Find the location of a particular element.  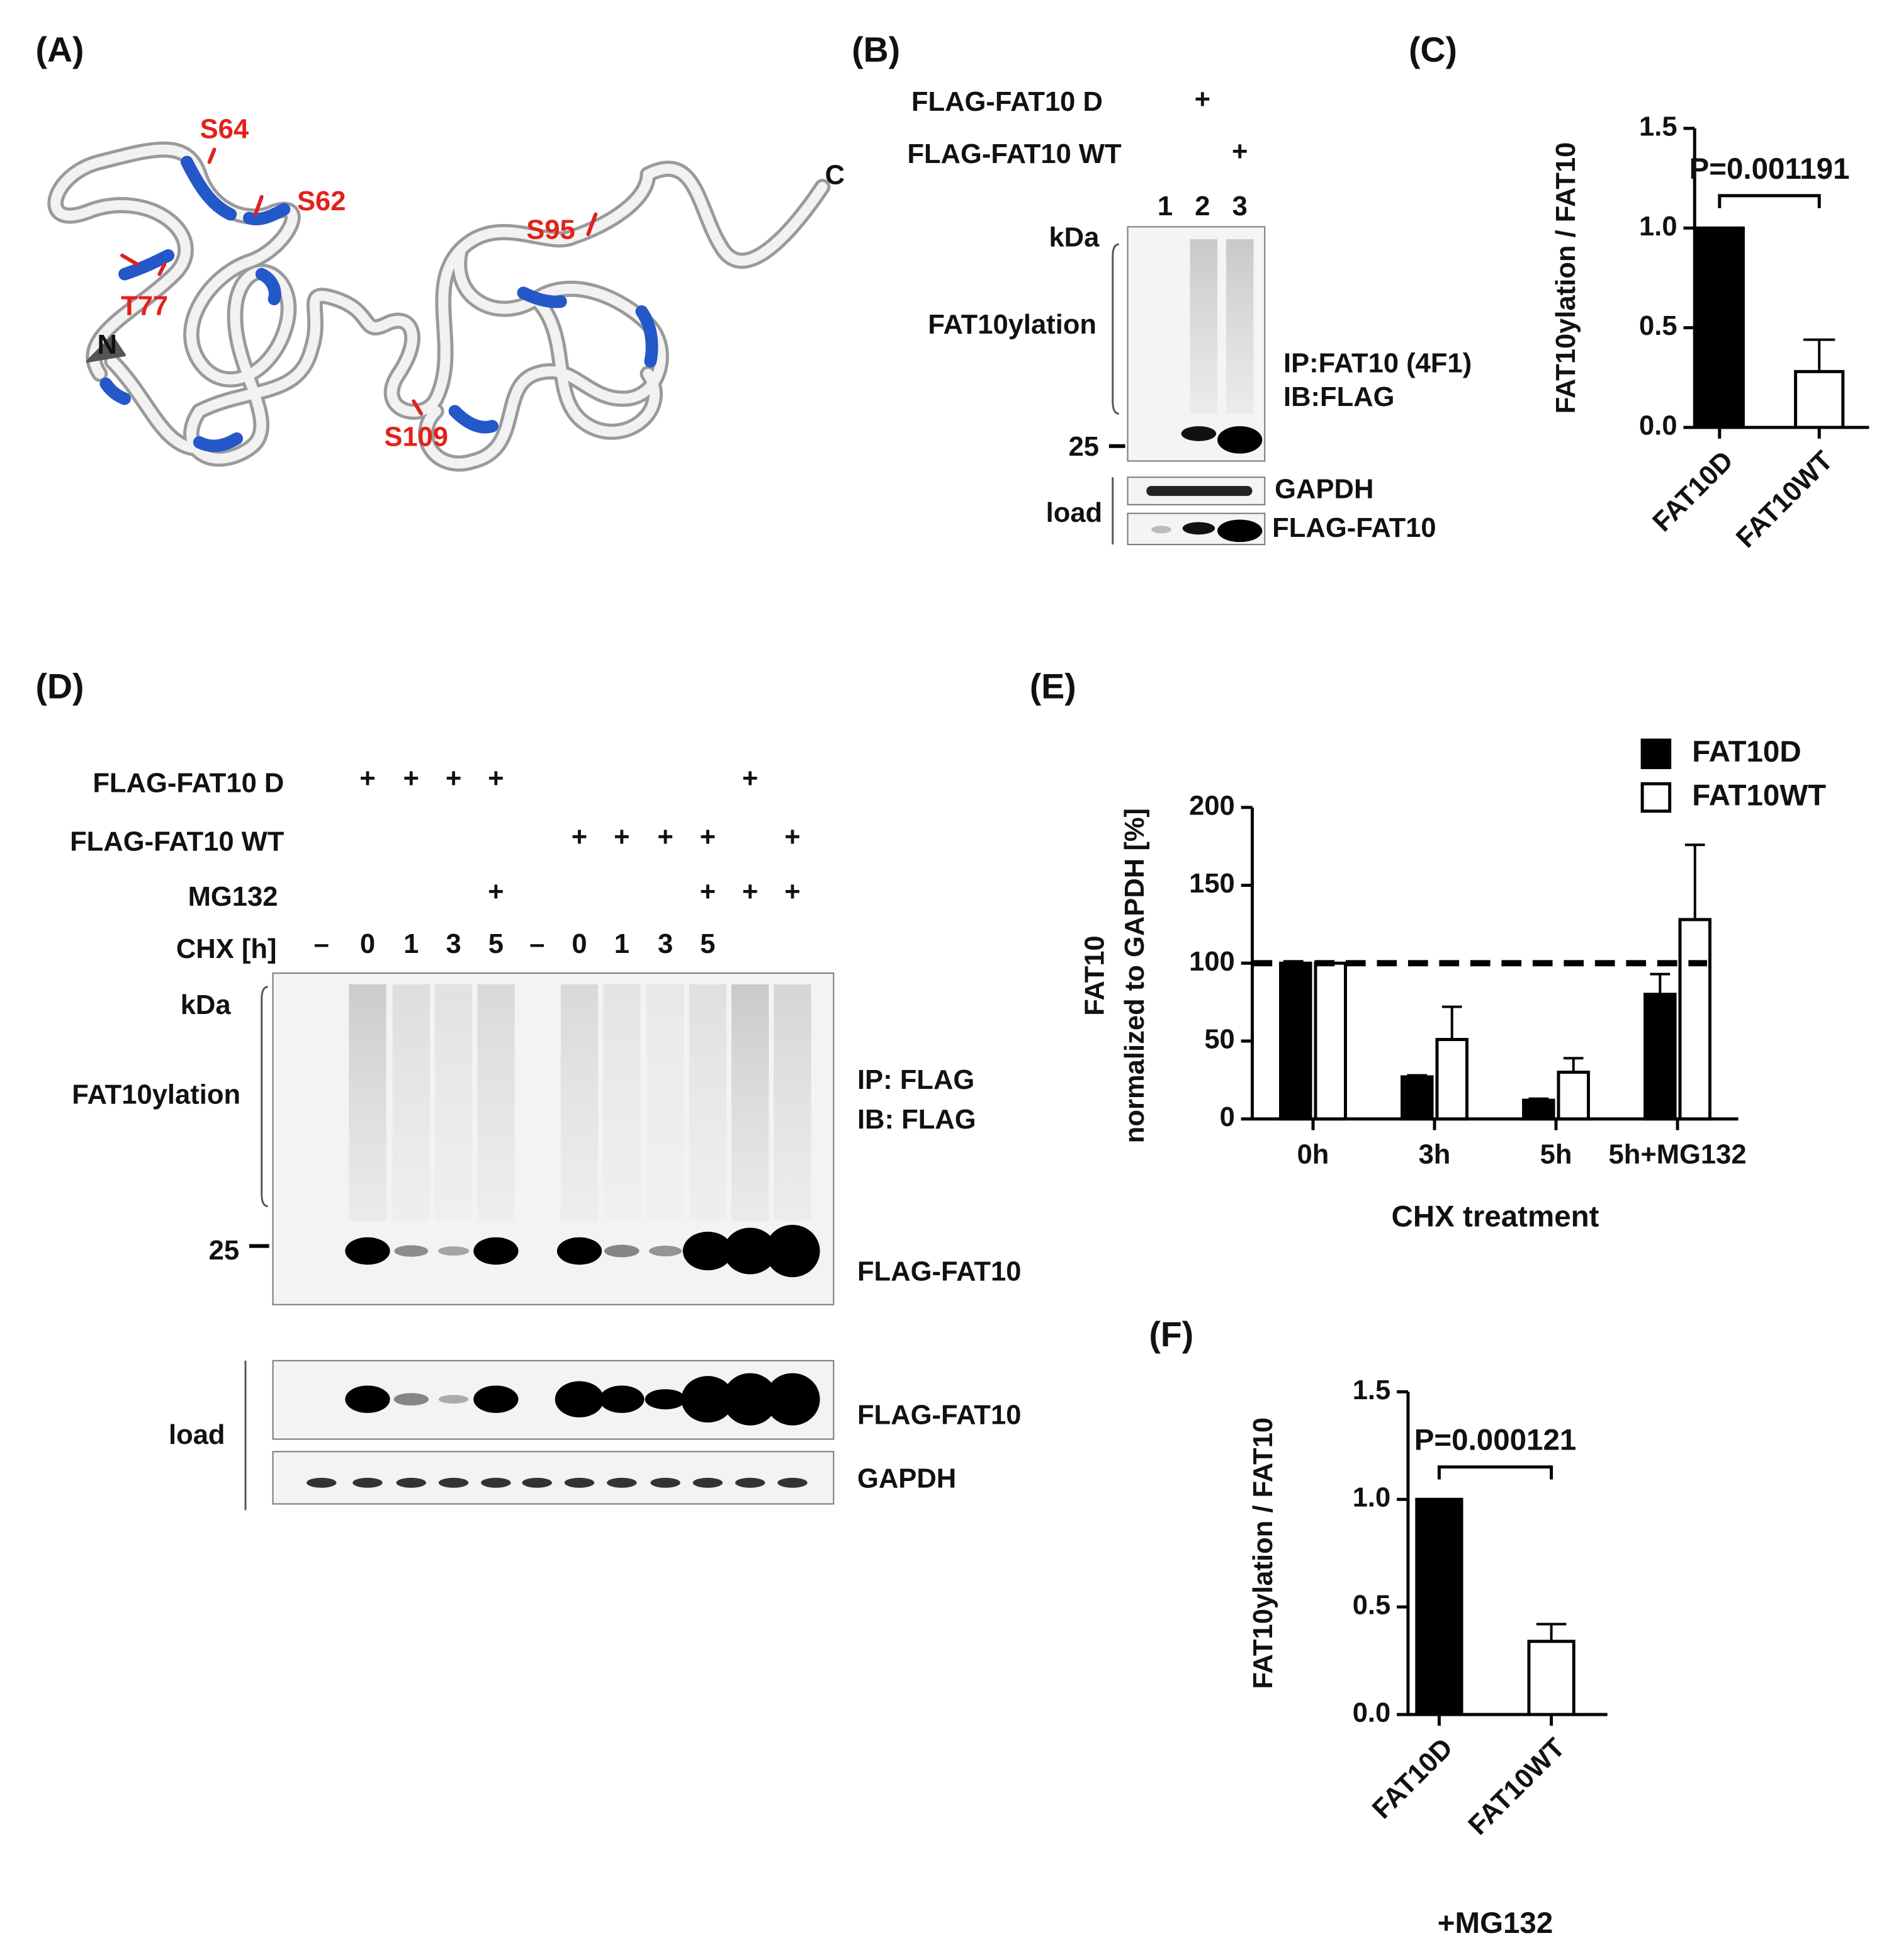

lane-number: 2 is located at coordinates (1202, 206).